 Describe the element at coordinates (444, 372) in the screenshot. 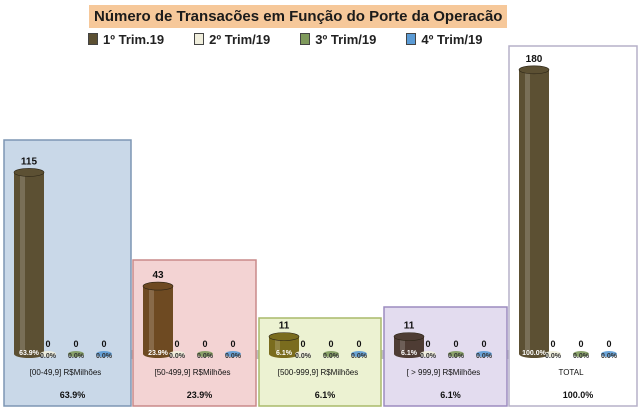

I see `category-label: [ > 999,9] R$Milhões` at that location.